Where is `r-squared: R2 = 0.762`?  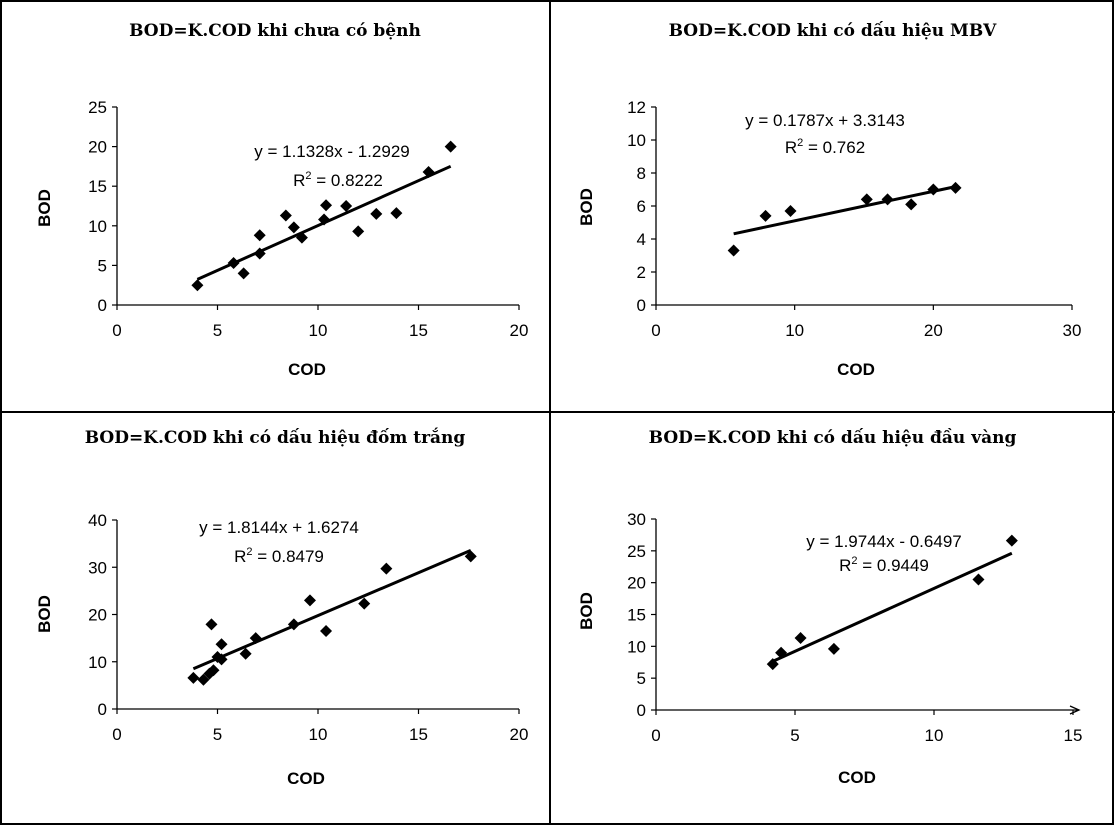 r-squared: R2 = 0.762 is located at coordinates (825, 147).